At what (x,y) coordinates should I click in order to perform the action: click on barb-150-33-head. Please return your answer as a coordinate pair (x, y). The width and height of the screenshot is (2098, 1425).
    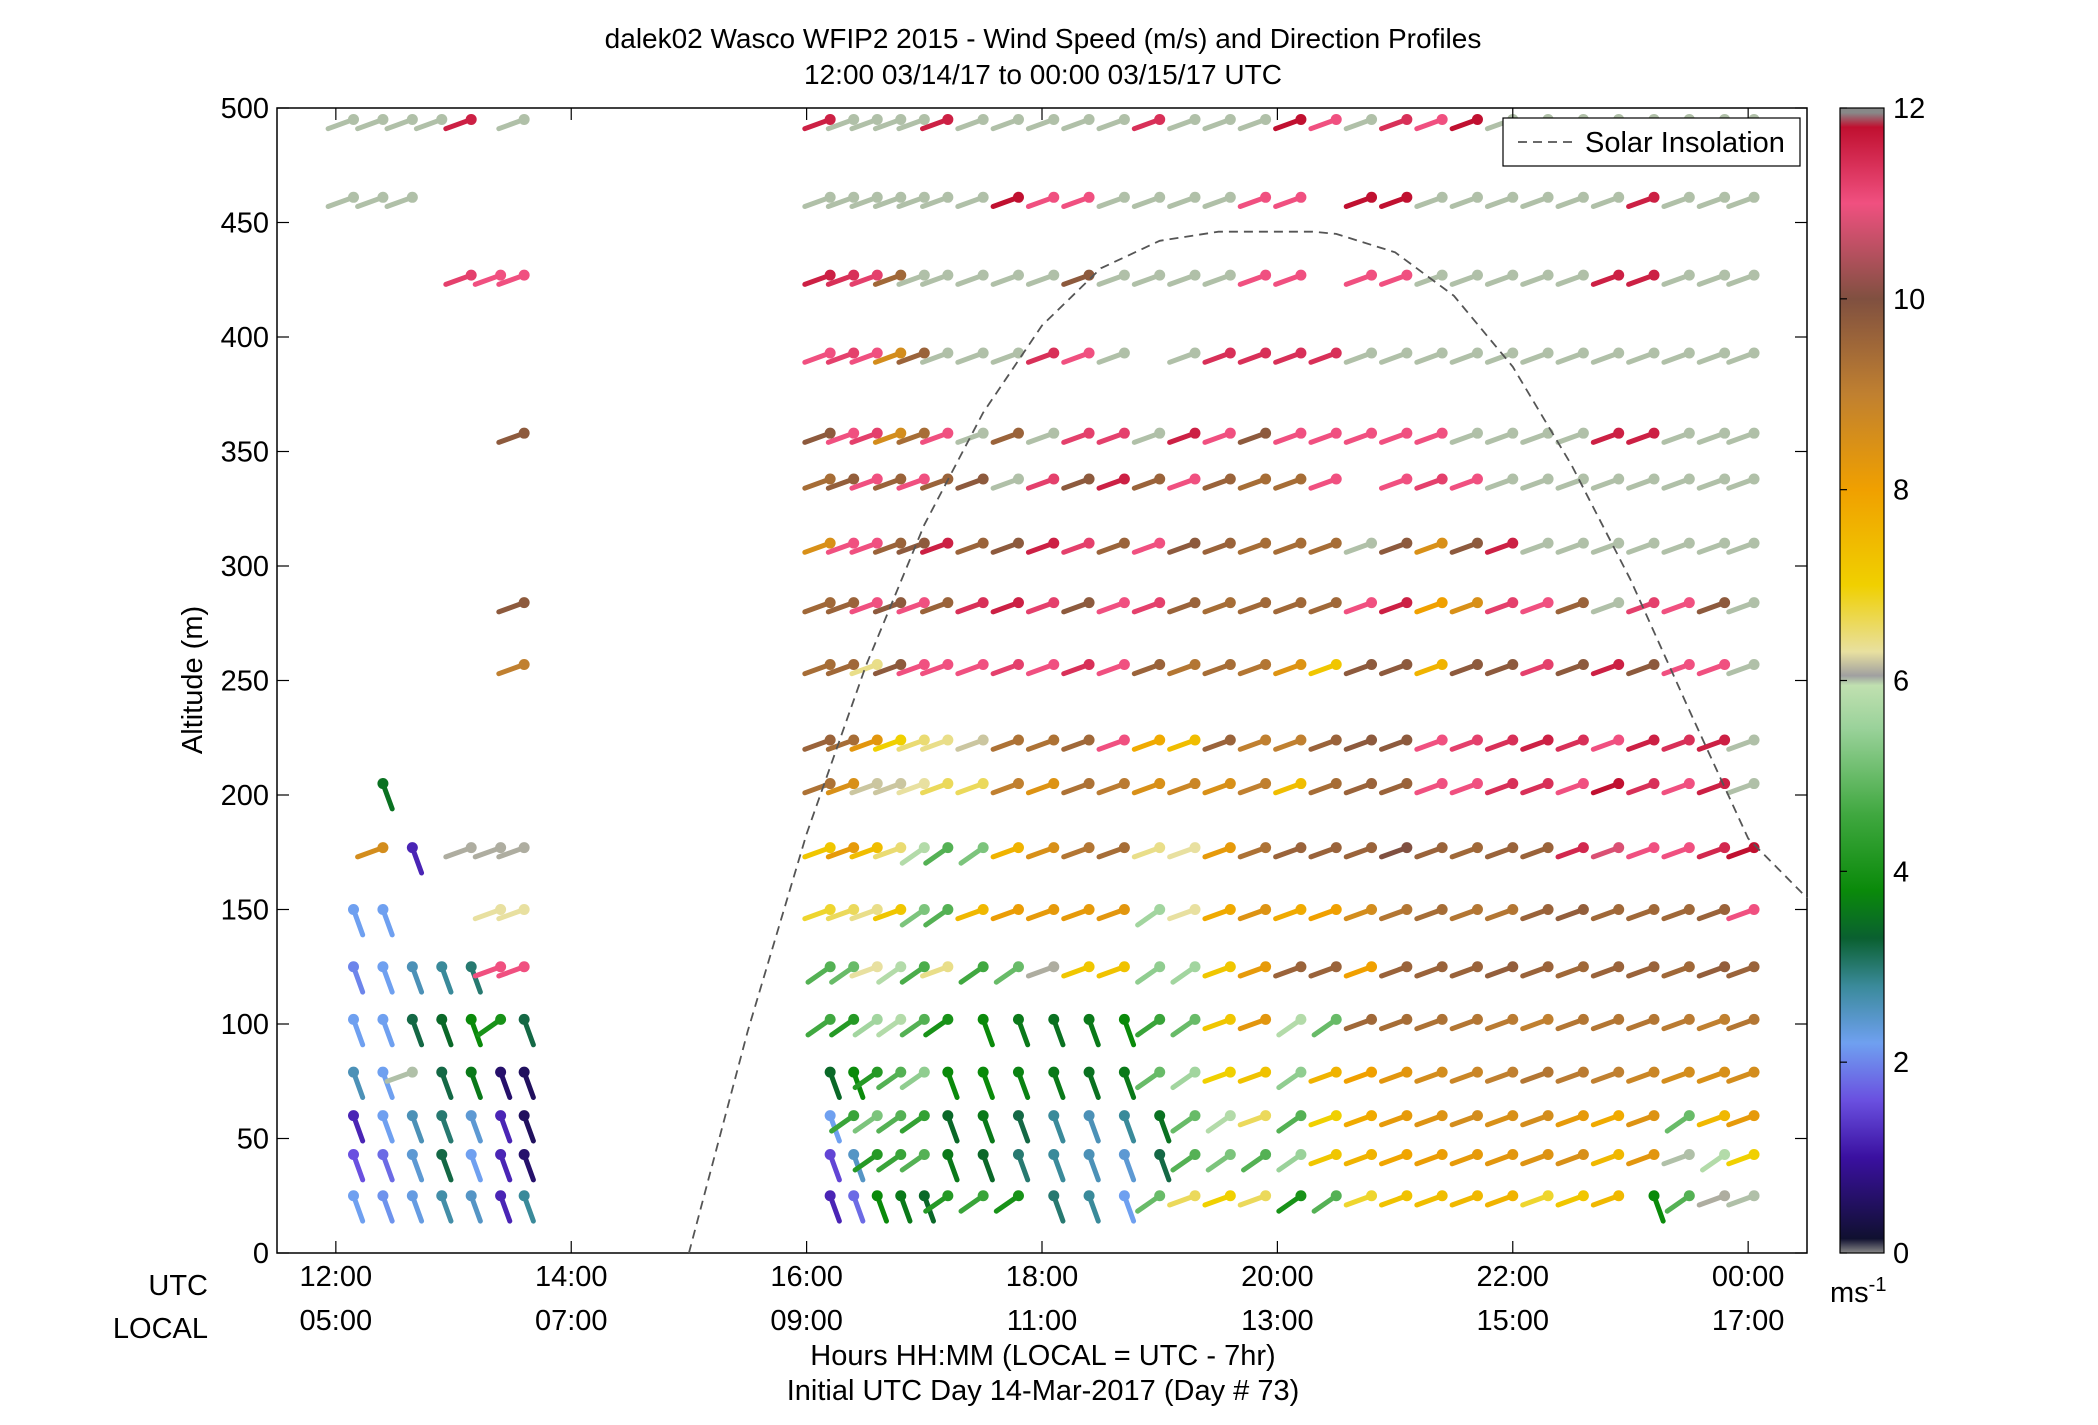
    Looking at the image, I should click on (1689, 909).